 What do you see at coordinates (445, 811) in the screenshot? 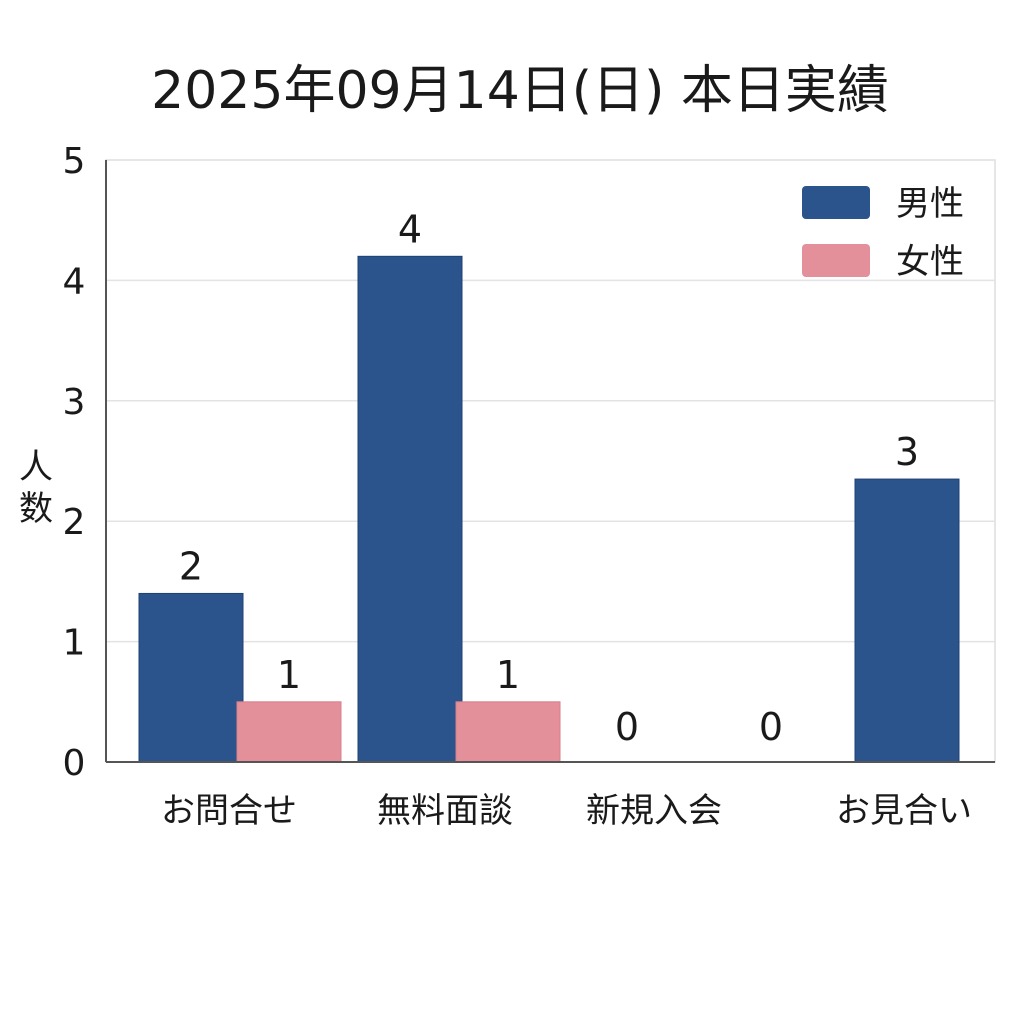
I see `x-category-label: 無料面談` at bounding box center [445, 811].